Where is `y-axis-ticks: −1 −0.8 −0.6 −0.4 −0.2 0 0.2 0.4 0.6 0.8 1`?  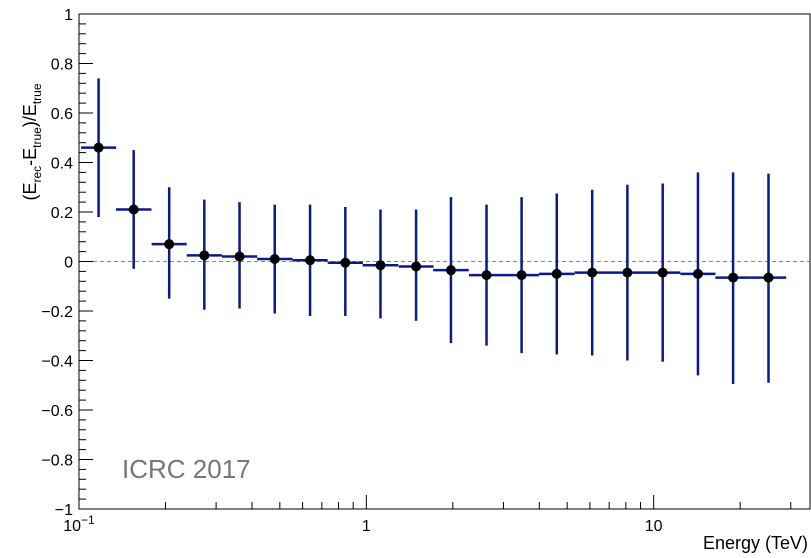
y-axis-ticks: −1 −0.8 −0.6 −0.4 −0.2 0 0.2 0.4 0.6 0.8 1 is located at coordinates (67, 263).